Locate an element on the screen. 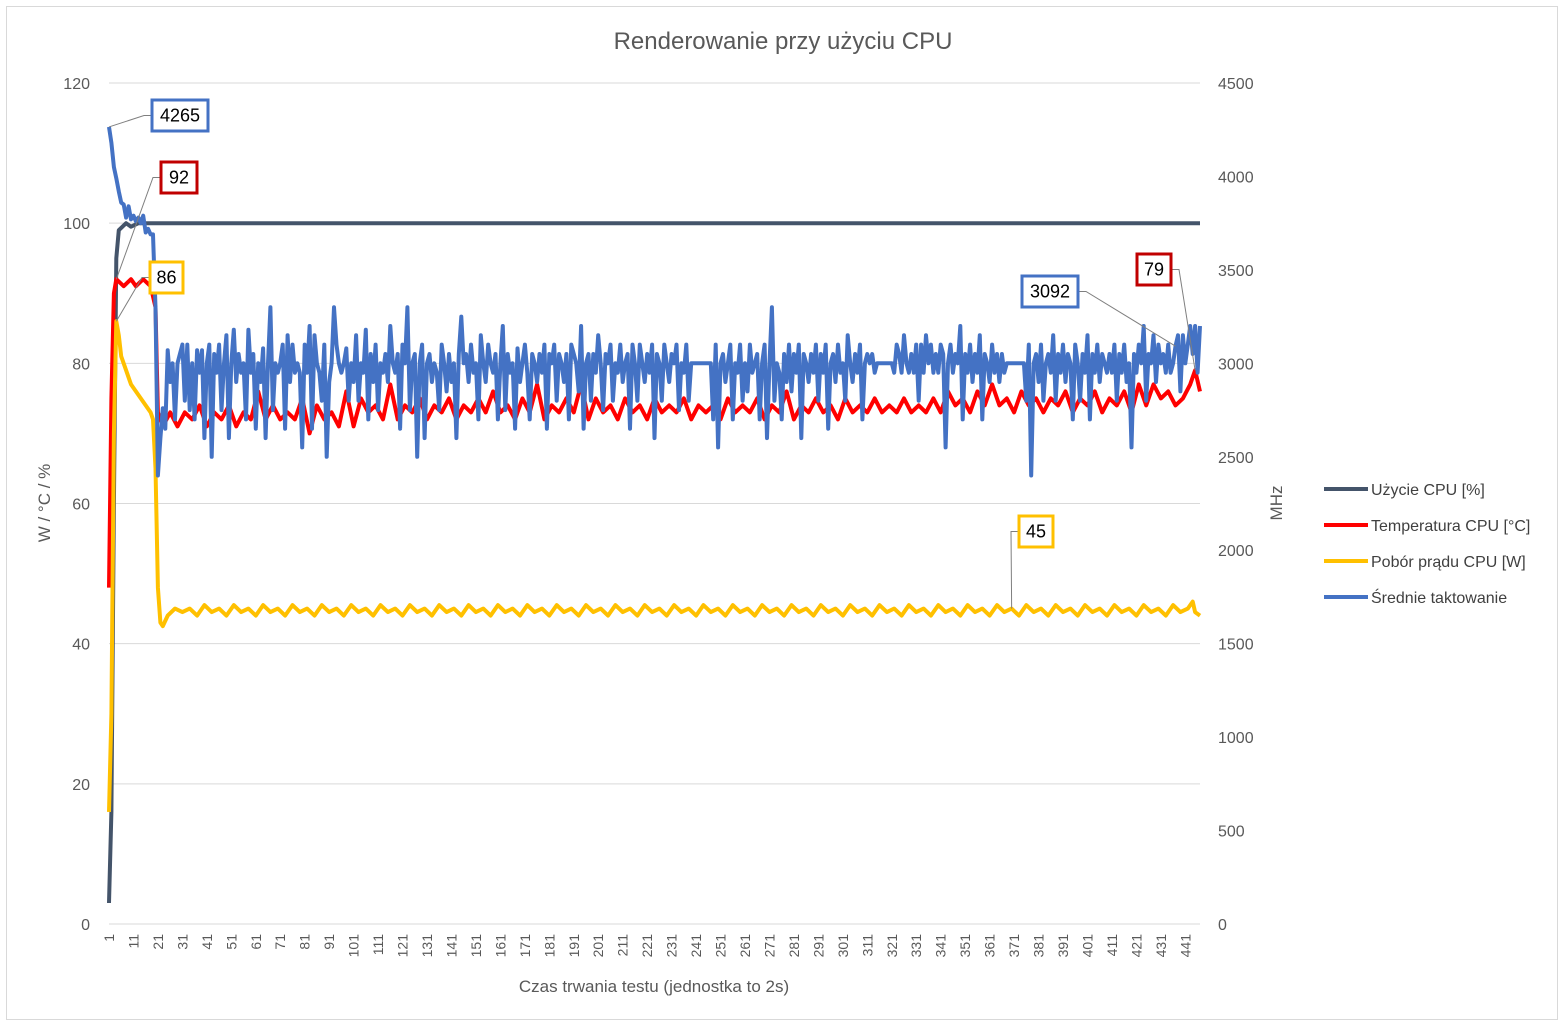 This screenshot has width=1566, height=1026. x-tick-label: 1 is located at coordinates (109, 938).